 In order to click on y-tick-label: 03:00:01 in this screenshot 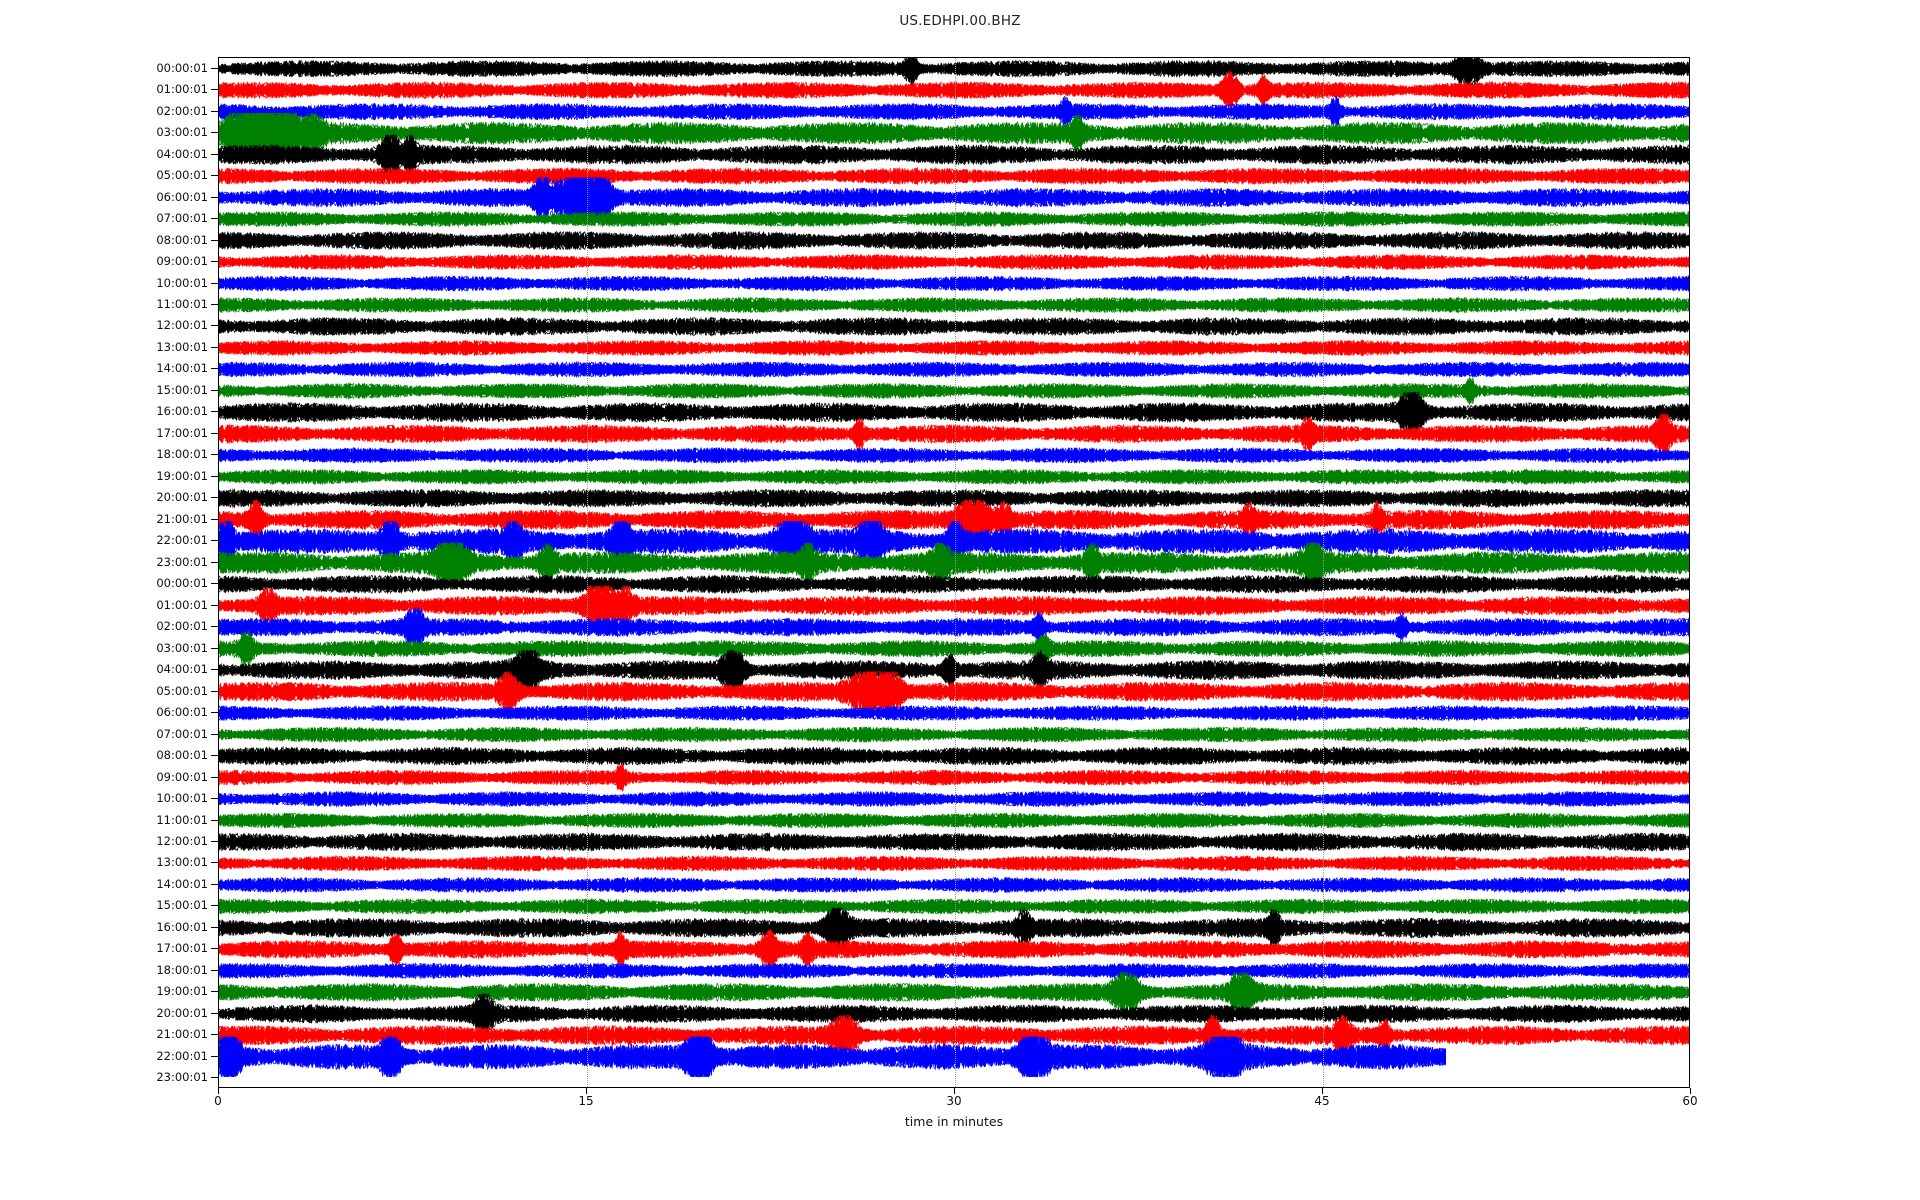, I will do `click(182, 648)`.